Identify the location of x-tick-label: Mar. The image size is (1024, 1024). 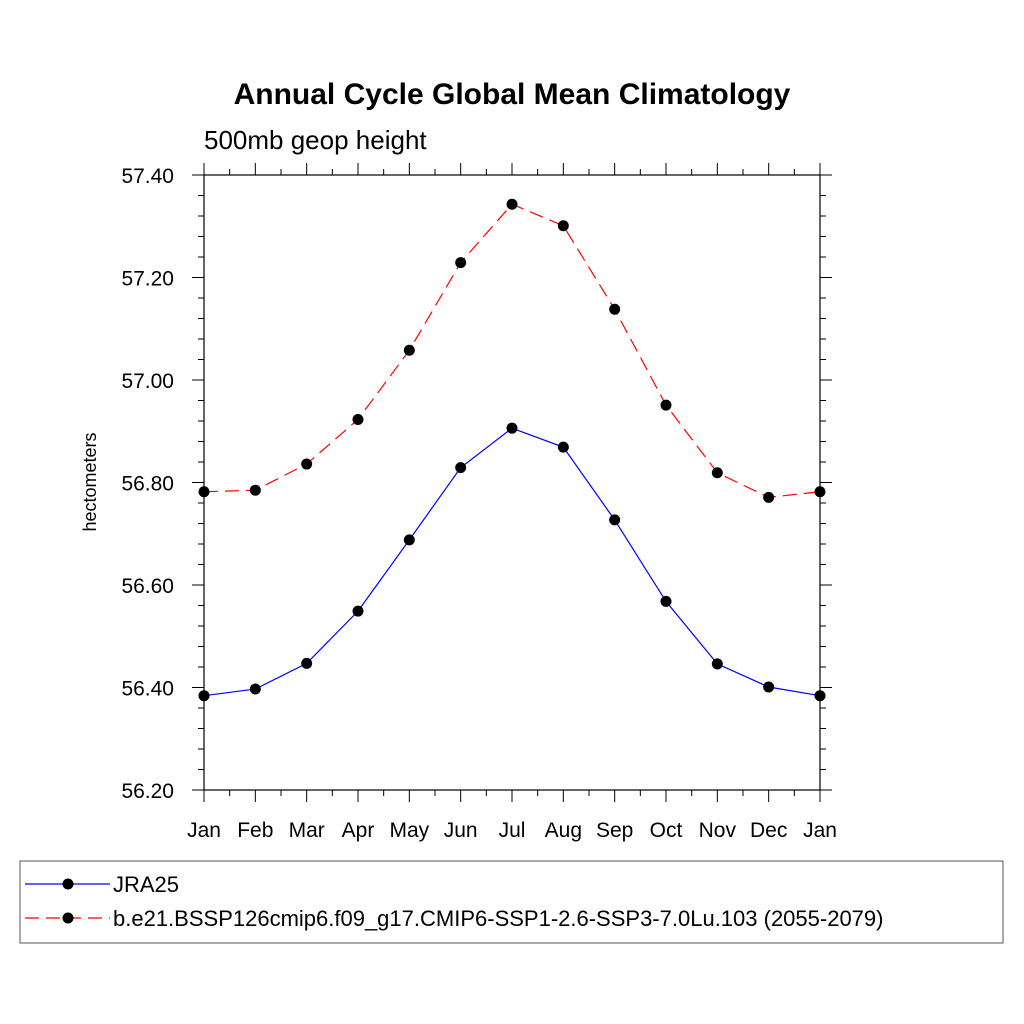
(307, 830).